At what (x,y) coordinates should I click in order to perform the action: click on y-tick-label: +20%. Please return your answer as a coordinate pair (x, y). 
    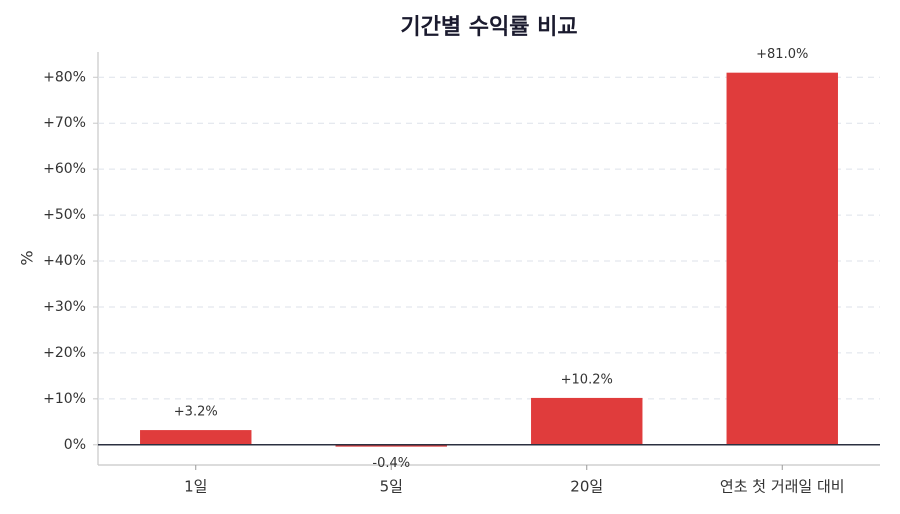
    Looking at the image, I should click on (64, 353).